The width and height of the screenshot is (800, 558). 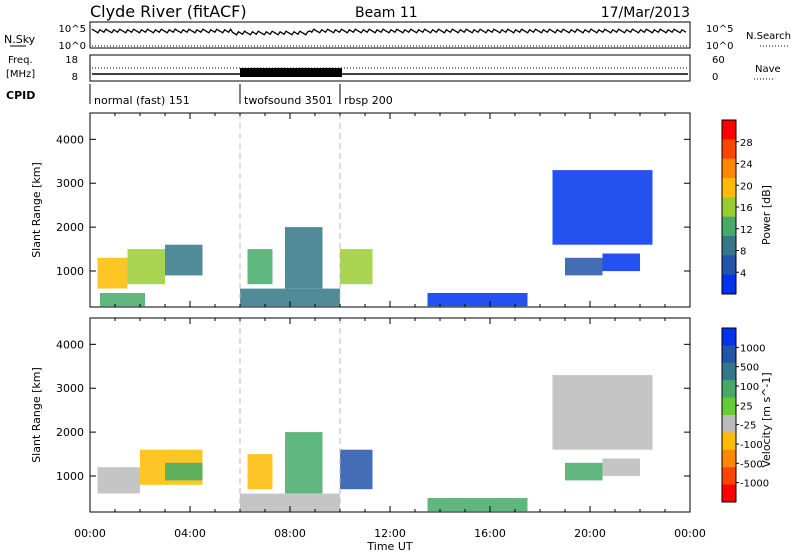 I want to click on noise-tick-top-left: 10^5, so click(x=72, y=29).